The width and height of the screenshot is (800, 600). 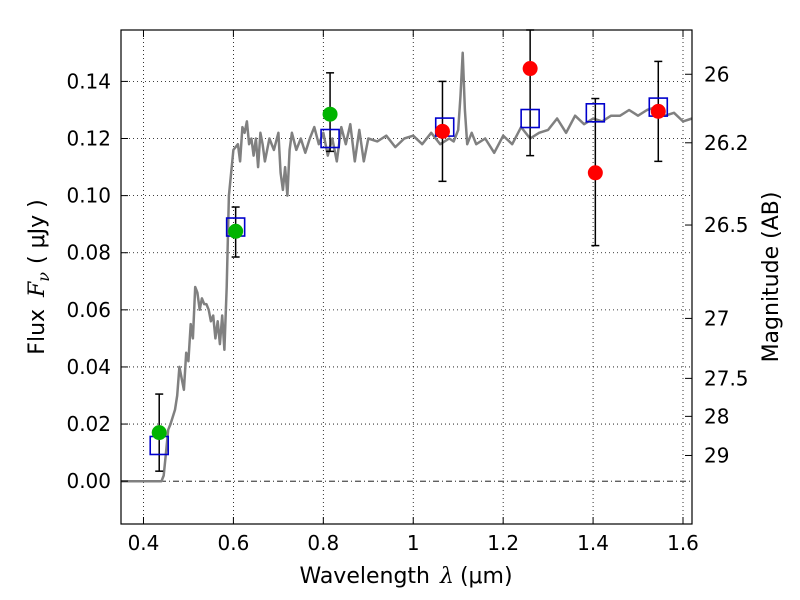 I want to click on y2-tick-label: 27.5, so click(x=726, y=378).